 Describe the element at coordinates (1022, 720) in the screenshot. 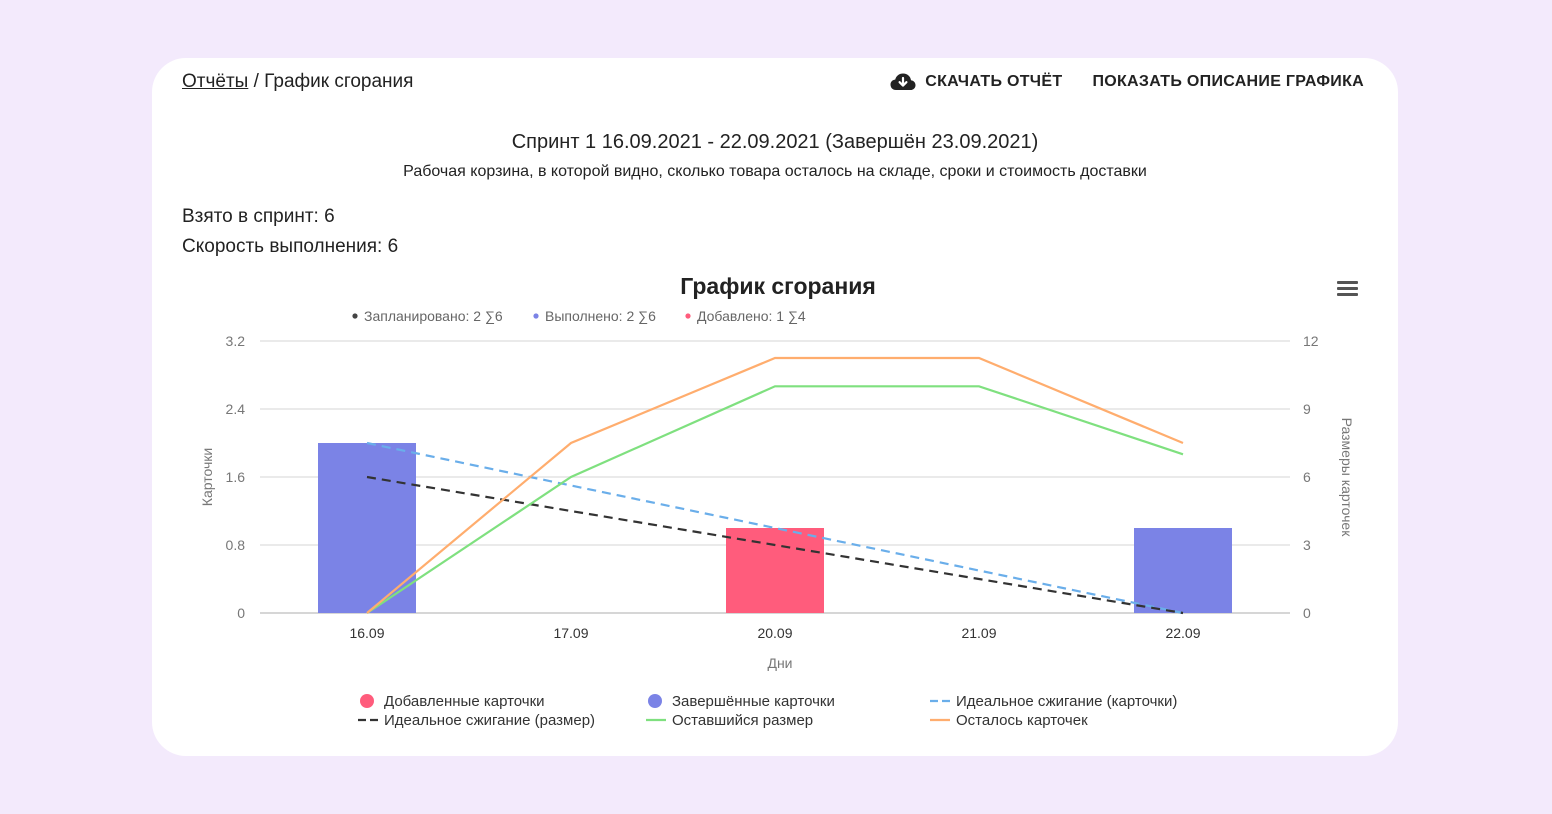

I see `legend-item: Осталось карточек` at that location.